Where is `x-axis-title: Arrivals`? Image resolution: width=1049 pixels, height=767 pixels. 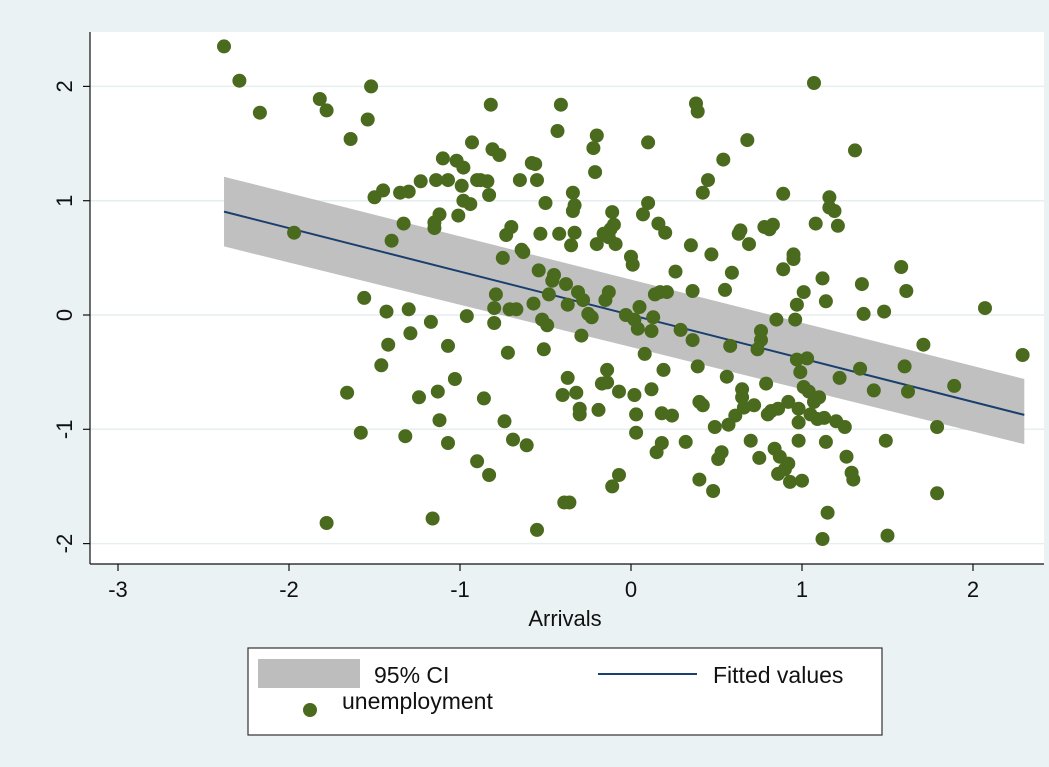
x-axis-title: Arrivals is located at coordinates (564, 618).